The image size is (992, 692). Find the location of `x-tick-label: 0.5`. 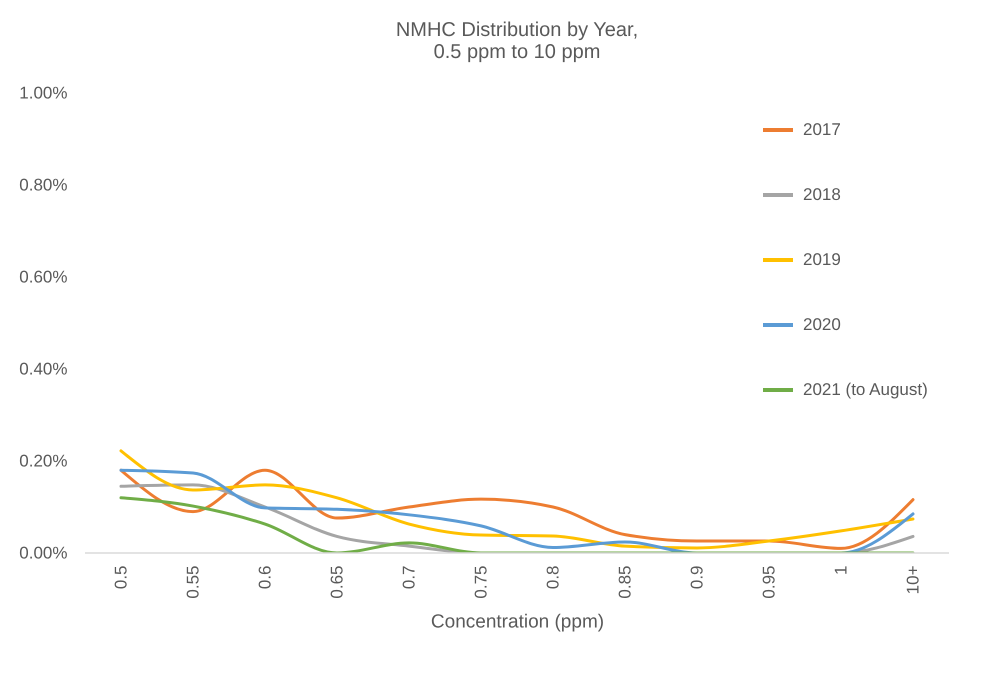

x-tick-label: 0.5 is located at coordinates (121, 578).